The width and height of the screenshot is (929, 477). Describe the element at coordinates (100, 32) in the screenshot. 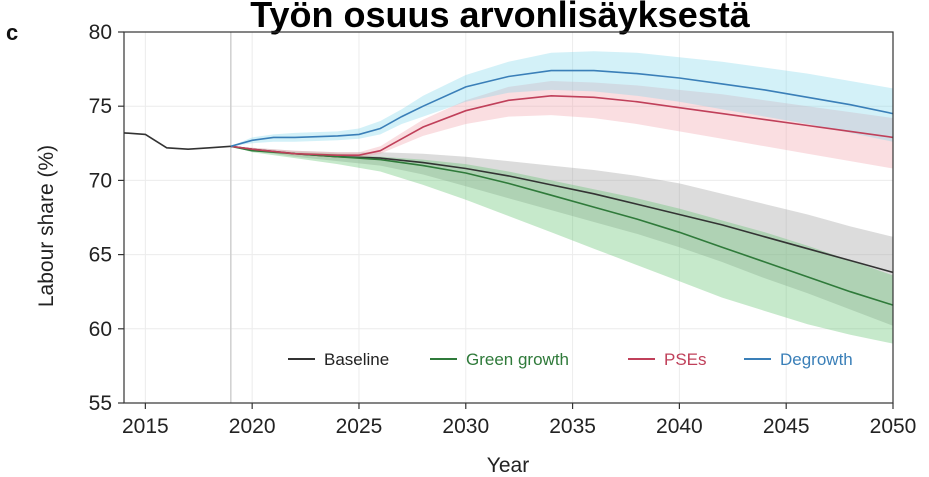

I see `y-tick-label: 80` at that location.